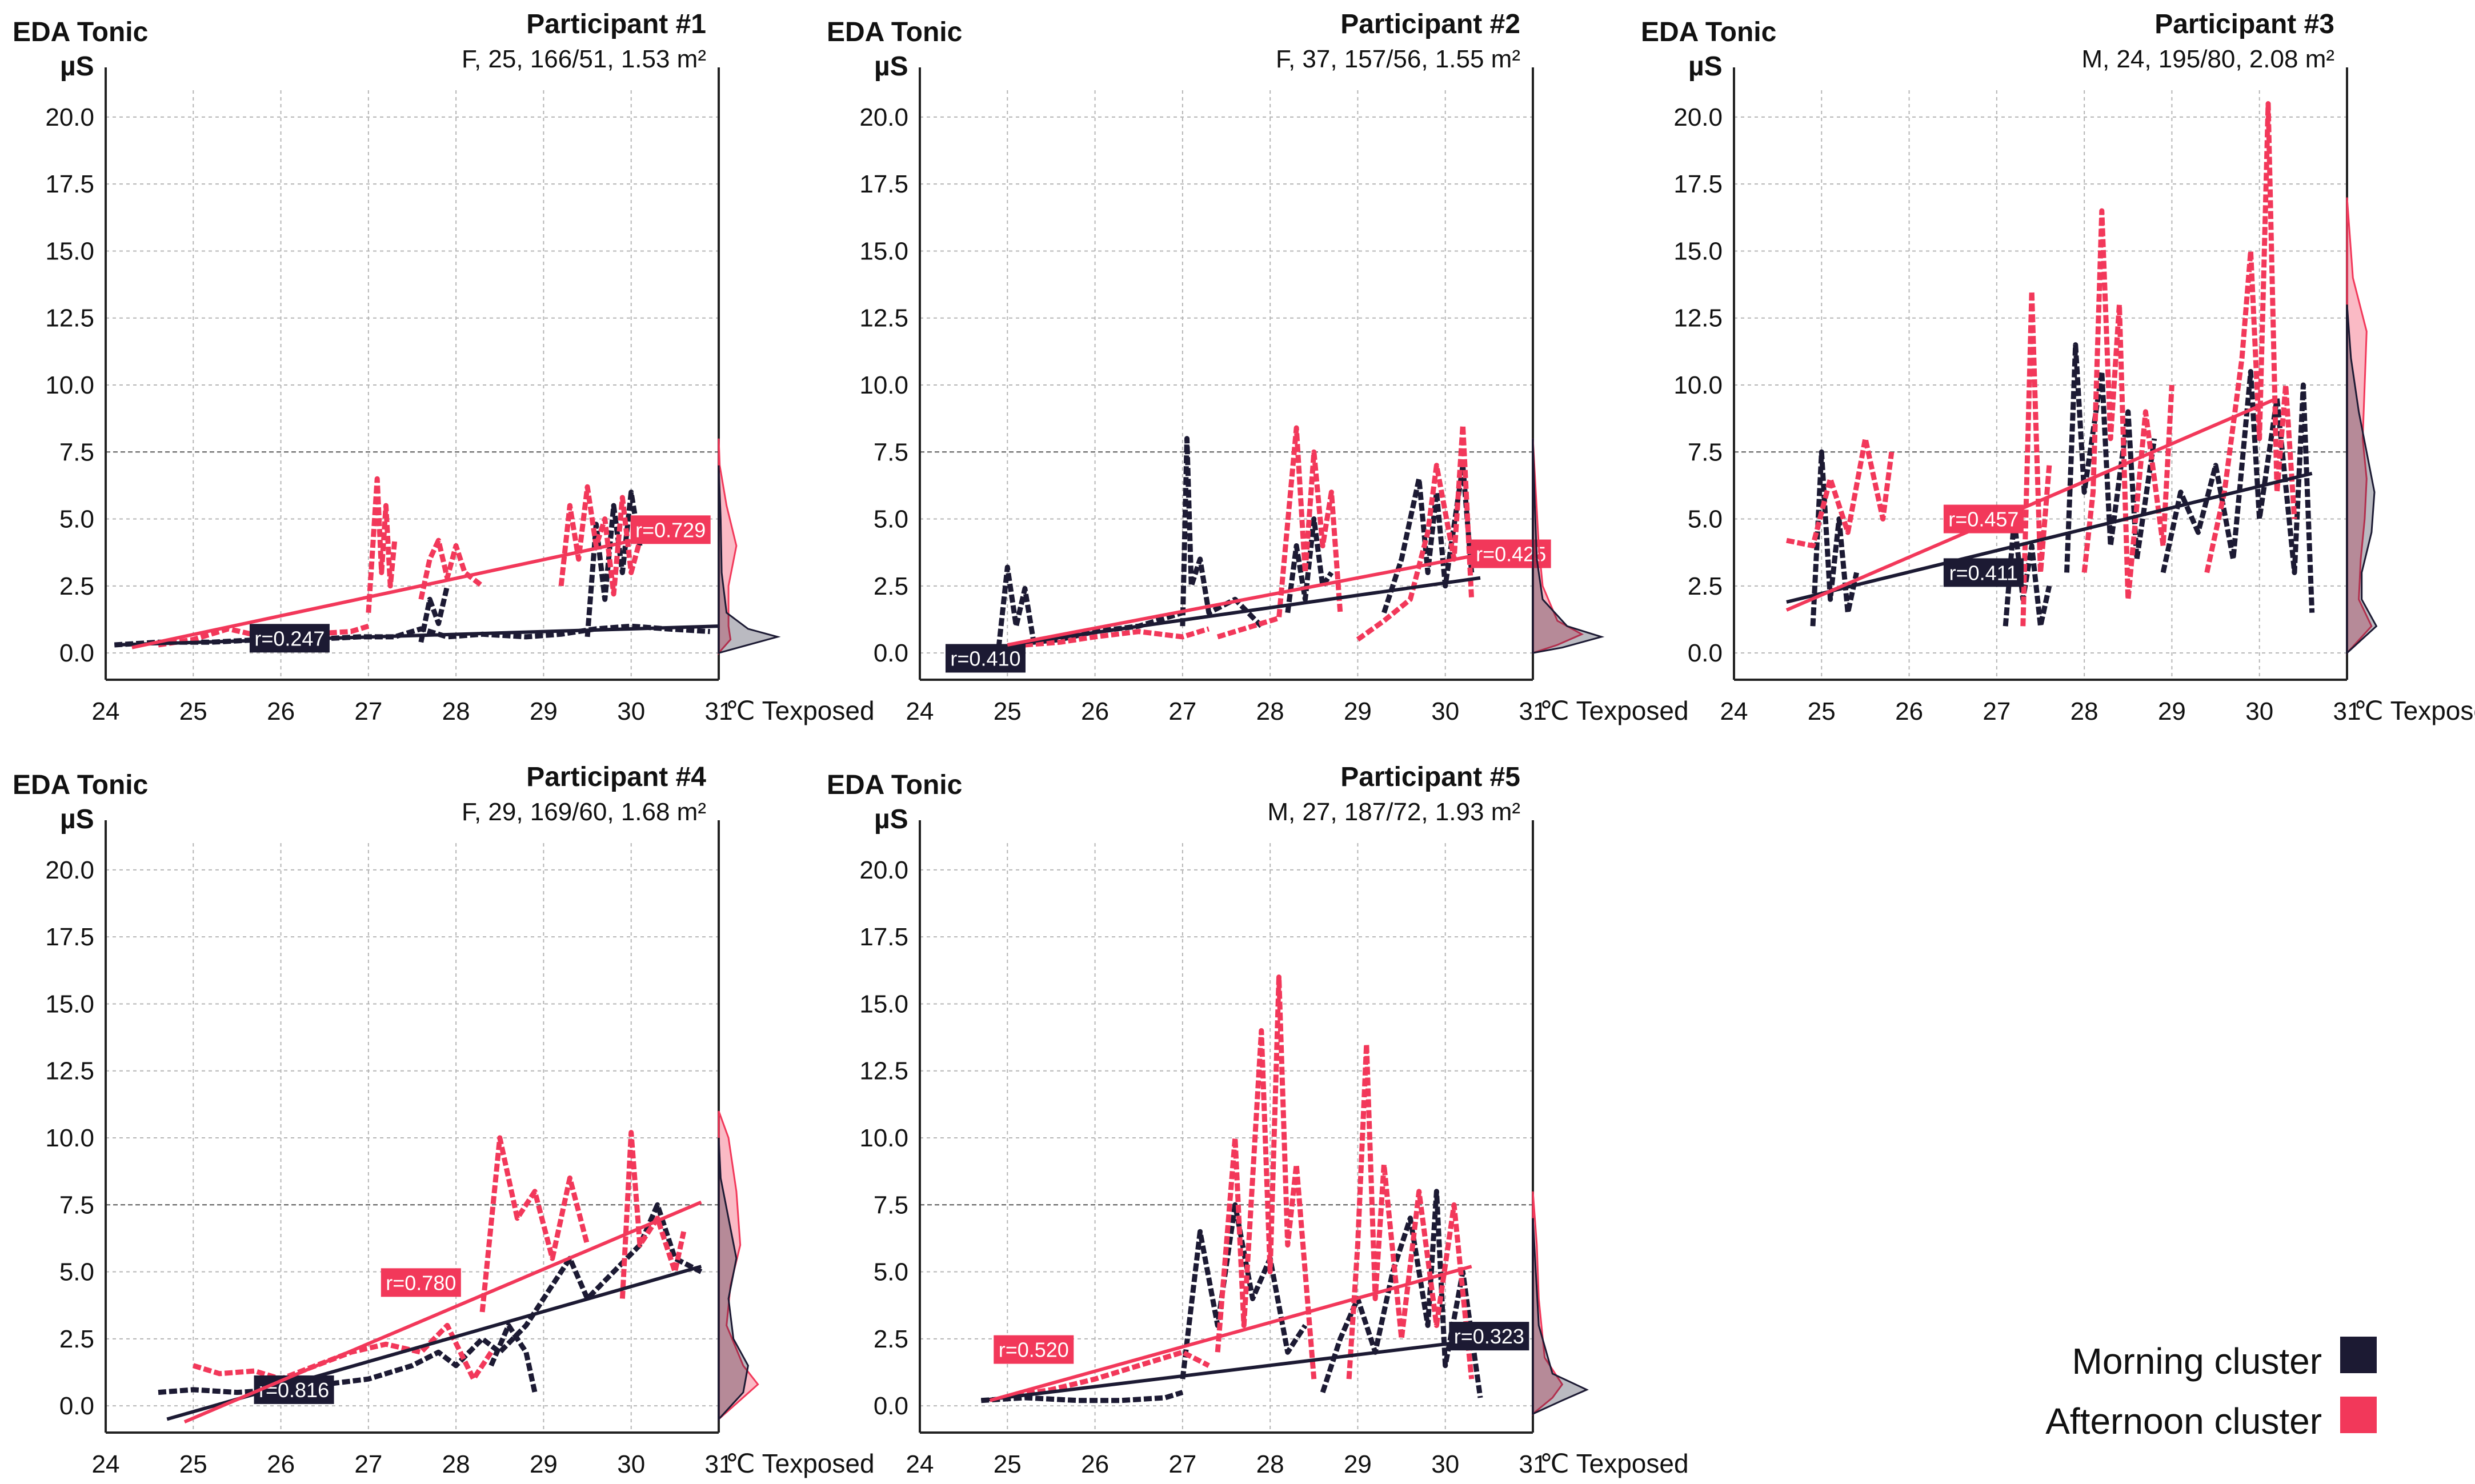 The width and height of the screenshot is (2475, 1484). I want to click on afternoon-r-label: r=0.457, so click(1983, 519).